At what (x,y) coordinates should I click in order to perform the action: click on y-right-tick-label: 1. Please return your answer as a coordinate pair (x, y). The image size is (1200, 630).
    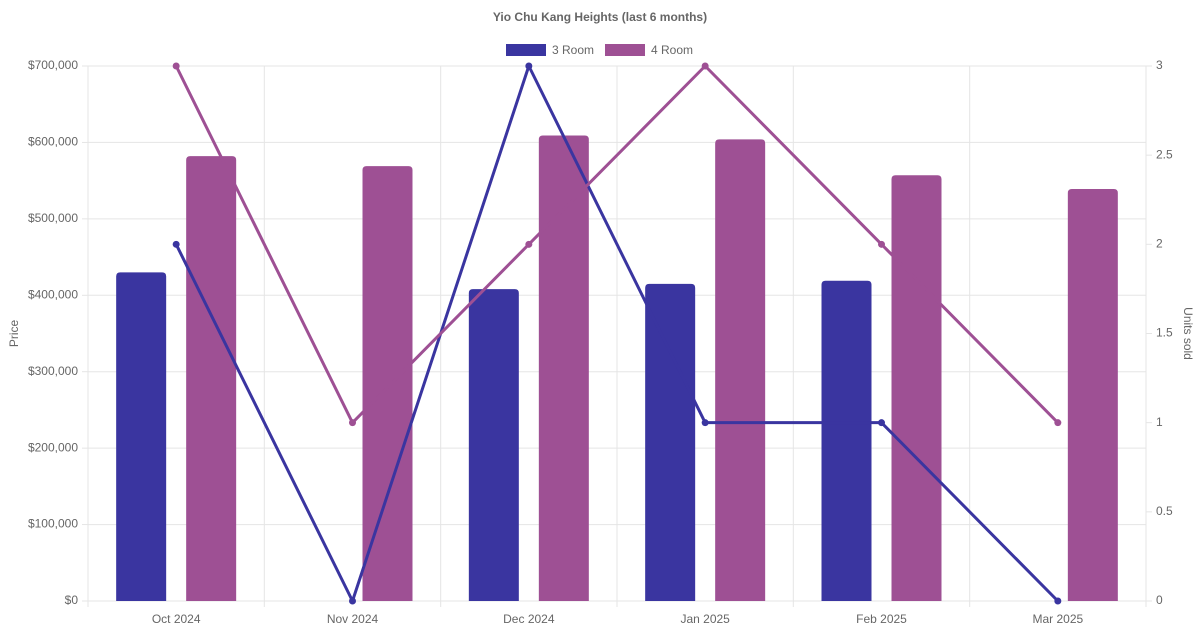
    Looking at the image, I should click on (1159, 422).